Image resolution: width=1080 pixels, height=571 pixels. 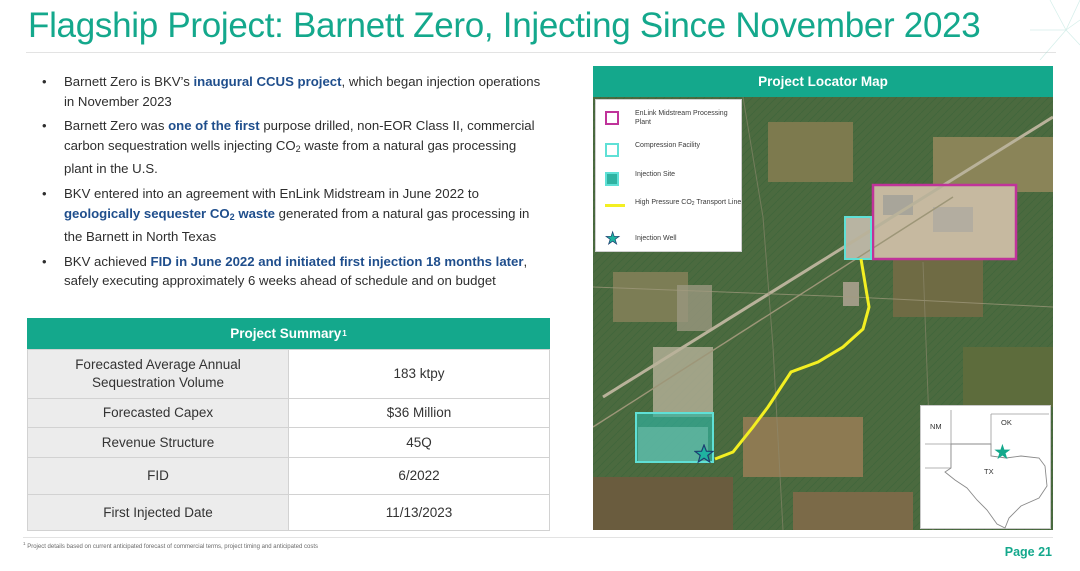 I want to click on table-row: Revenue Structure 45Q, so click(x=288, y=442).